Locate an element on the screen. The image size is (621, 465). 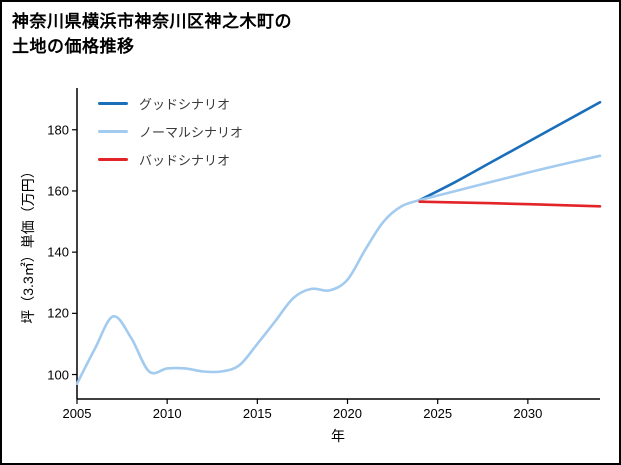
chart-title: 神奈川県横浜市神奈川区神之木町の 土地の価格推移 is located at coordinates (152, 34).